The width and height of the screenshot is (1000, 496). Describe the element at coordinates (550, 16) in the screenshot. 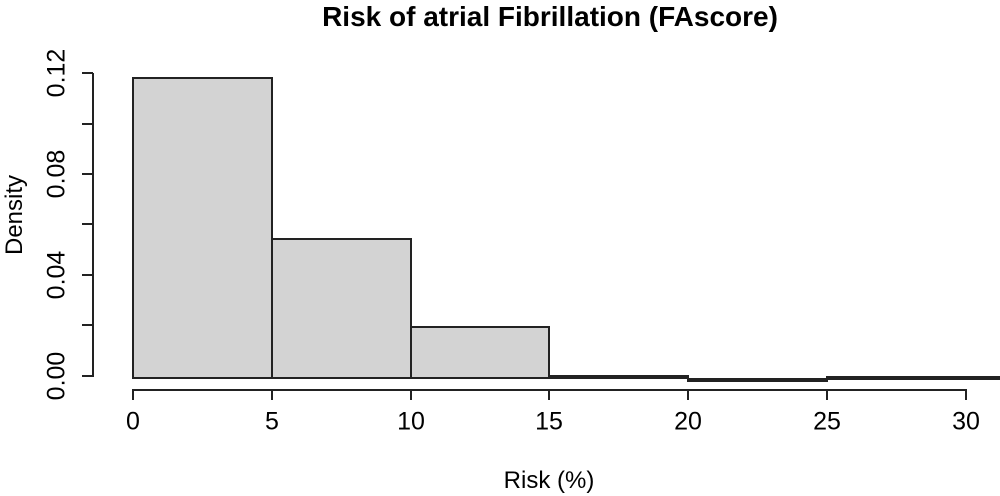

I see `chart-title: Risk of atrial Fibrillation (FAscore)` at that location.